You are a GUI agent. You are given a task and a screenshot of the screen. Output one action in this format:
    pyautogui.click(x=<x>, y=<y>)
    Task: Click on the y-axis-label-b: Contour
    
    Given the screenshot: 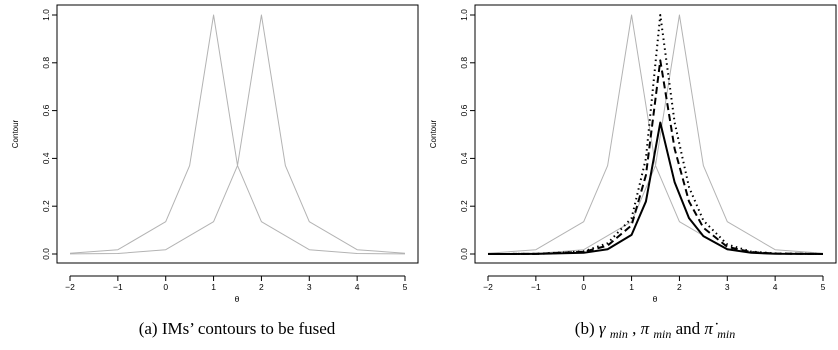 What is the action you would take?
    pyautogui.click(x=433, y=133)
    